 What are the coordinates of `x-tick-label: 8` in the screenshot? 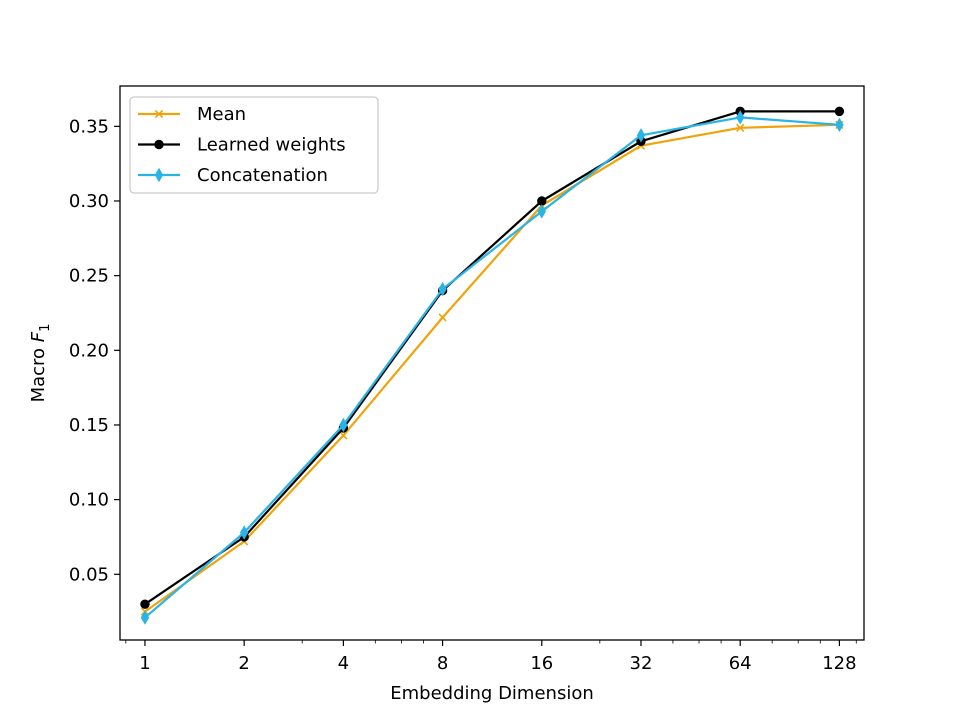 It's located at (442, 663).